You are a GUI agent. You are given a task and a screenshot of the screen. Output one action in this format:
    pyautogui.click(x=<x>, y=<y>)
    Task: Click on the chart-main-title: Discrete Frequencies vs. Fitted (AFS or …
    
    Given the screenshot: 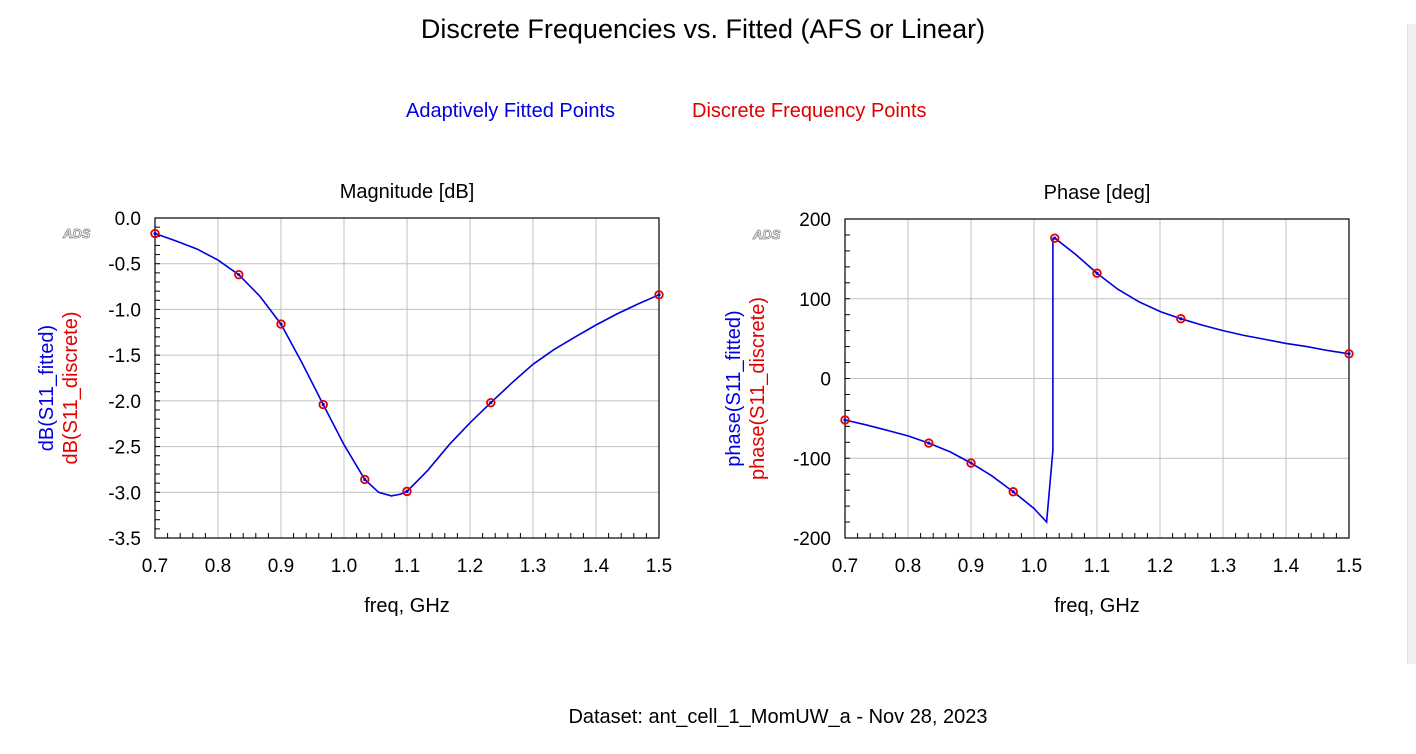 What is the action you would take?
    pyautogui.click(x=703, y=29)
    